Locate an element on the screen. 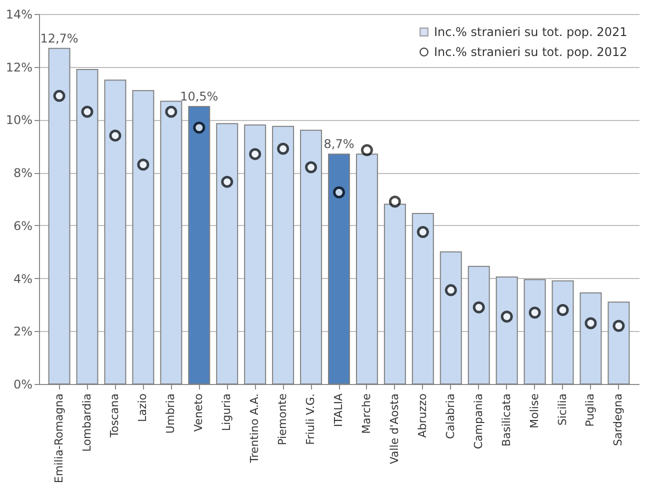  y-tick-label: 10% is located at coordinates (19, 120).